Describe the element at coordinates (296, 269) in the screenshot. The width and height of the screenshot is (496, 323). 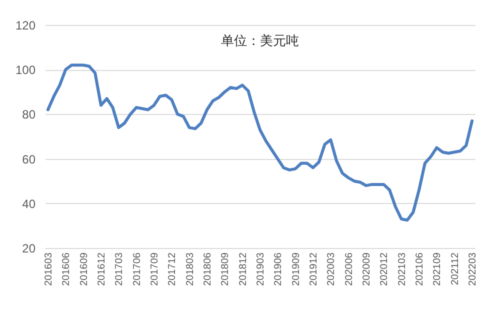
I see `x-tick-label: 201909` at that location.